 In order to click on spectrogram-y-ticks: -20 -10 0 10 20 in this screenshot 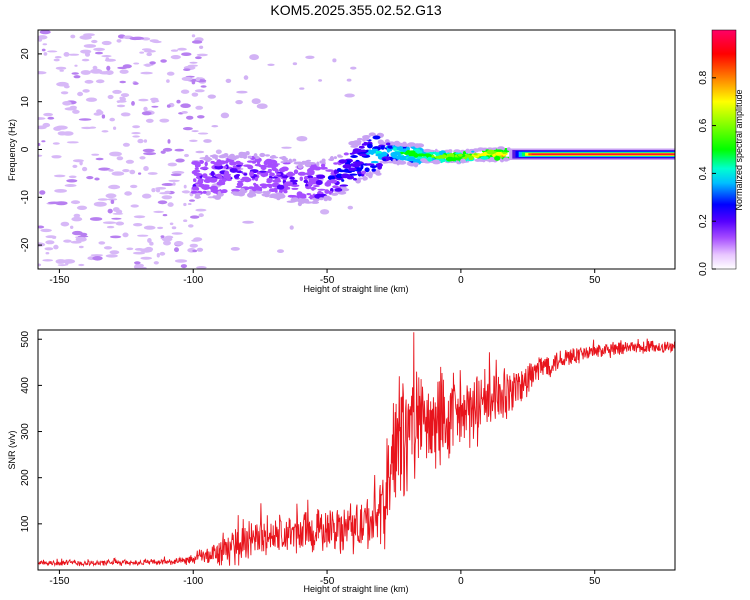, I will do `click(31, 150)`.